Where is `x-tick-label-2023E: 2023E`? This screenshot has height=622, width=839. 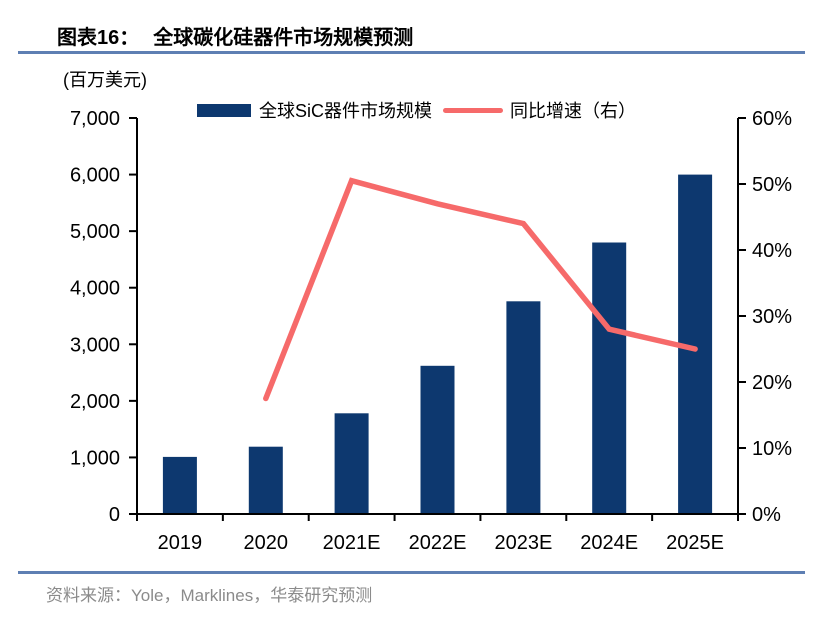 x-tick-label-2023E: 2023E is located at coordinates (523, 543).